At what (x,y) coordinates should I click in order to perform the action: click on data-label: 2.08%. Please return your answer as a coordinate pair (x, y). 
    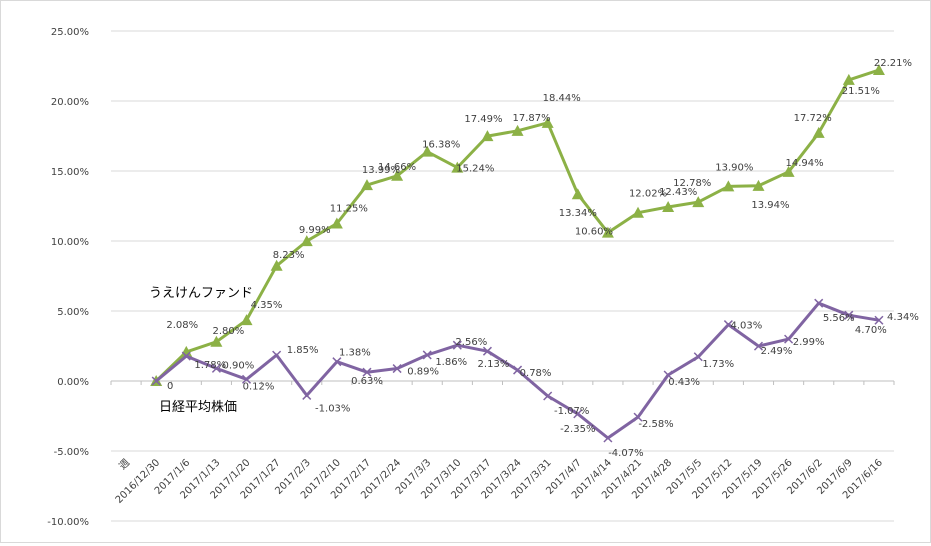
    Looking at the image, I should click on (182, 325).